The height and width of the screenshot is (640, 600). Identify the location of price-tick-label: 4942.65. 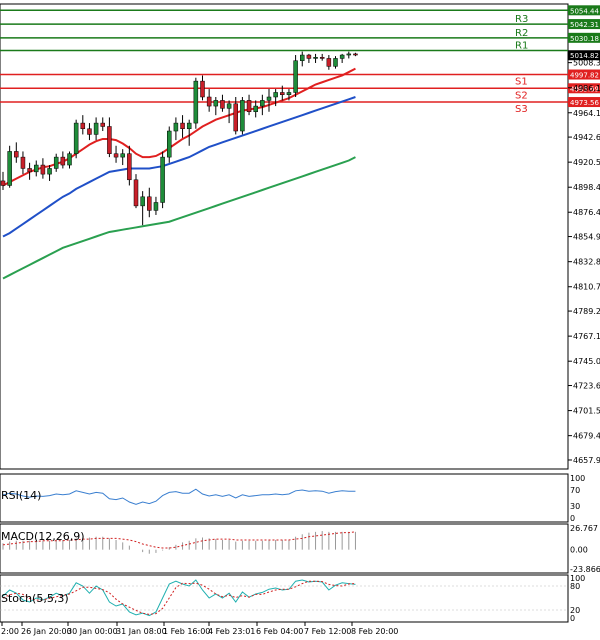
(586, 137).